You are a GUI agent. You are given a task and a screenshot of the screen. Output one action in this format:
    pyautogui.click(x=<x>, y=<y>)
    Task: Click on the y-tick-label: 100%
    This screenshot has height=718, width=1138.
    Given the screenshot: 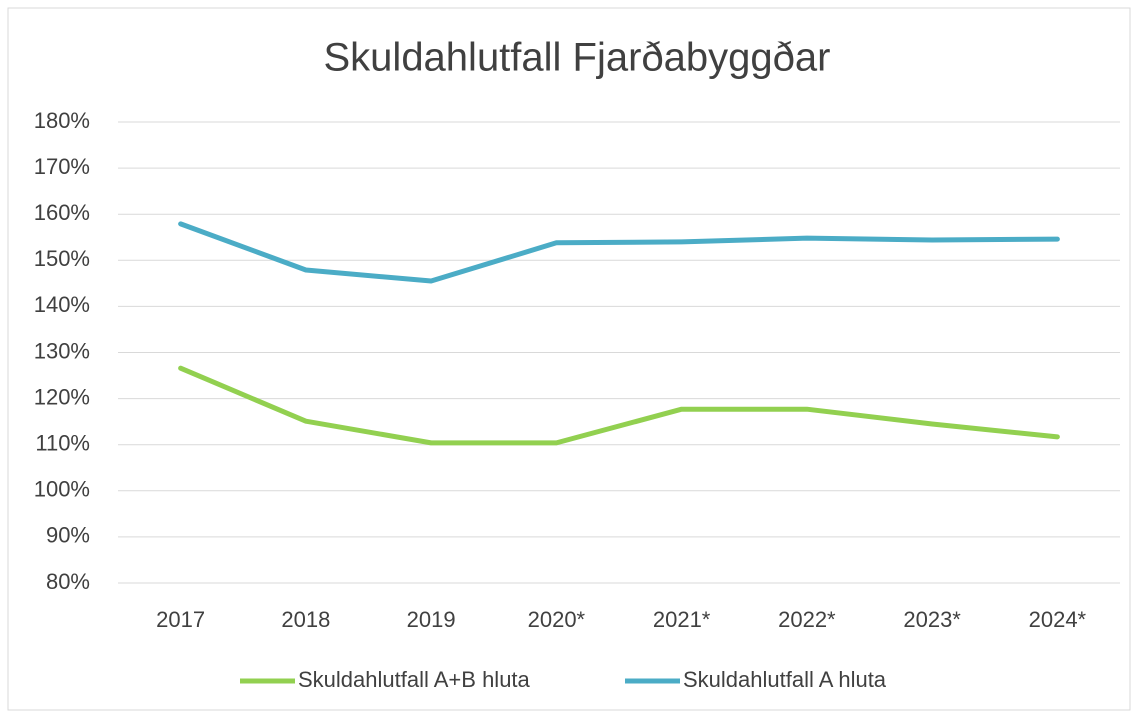 What is the action you would take?
    pyautogui.click(x=62, y=489)
    